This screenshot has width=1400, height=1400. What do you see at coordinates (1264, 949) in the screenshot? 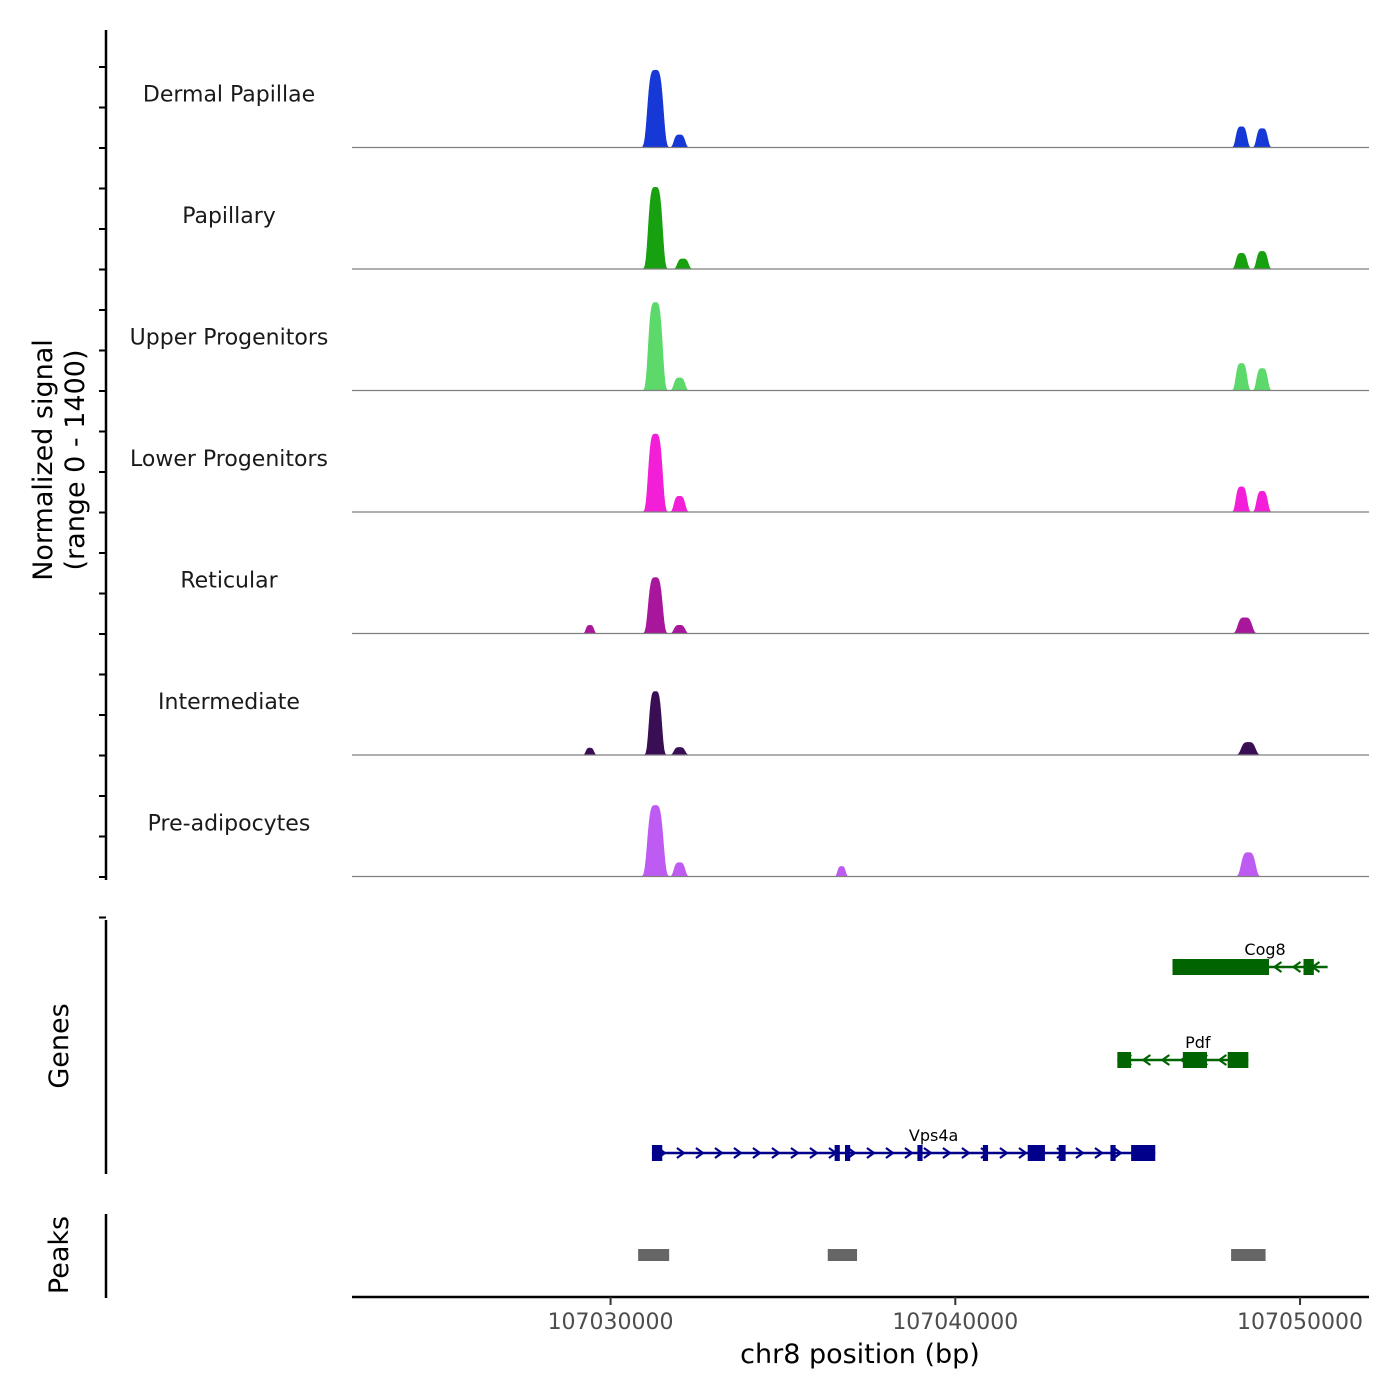
I see `gene-label: Cog8` at bounding box center [1264, 949].